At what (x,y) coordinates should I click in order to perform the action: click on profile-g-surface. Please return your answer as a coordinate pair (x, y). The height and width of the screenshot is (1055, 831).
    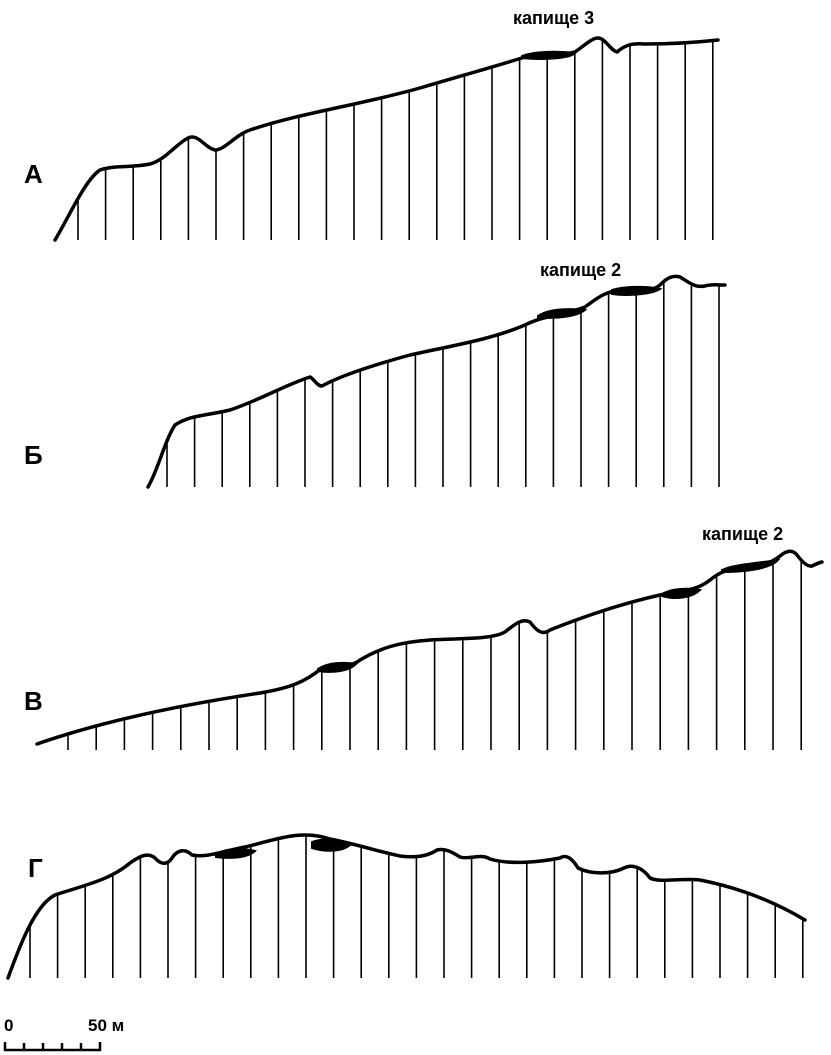
    Looking at the image, I should click on (406, 906).